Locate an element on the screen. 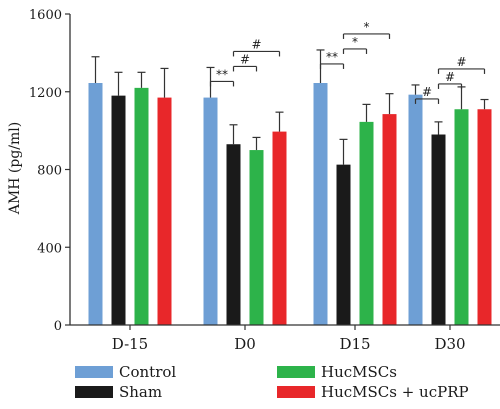 The image size is (500, 409). legend-item: HucMSCs is located at coordinates (337, 372).